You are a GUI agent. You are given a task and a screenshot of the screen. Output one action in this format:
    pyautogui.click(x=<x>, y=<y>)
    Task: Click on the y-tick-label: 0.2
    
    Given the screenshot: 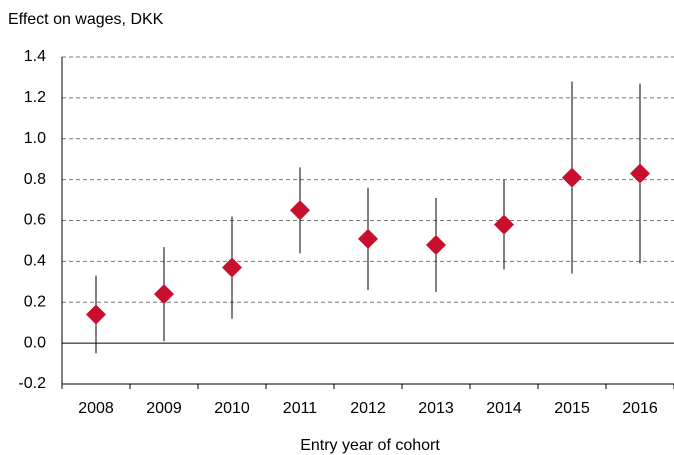 What is the action you would take?
    pyautogui.click(x=35, y=301)
    